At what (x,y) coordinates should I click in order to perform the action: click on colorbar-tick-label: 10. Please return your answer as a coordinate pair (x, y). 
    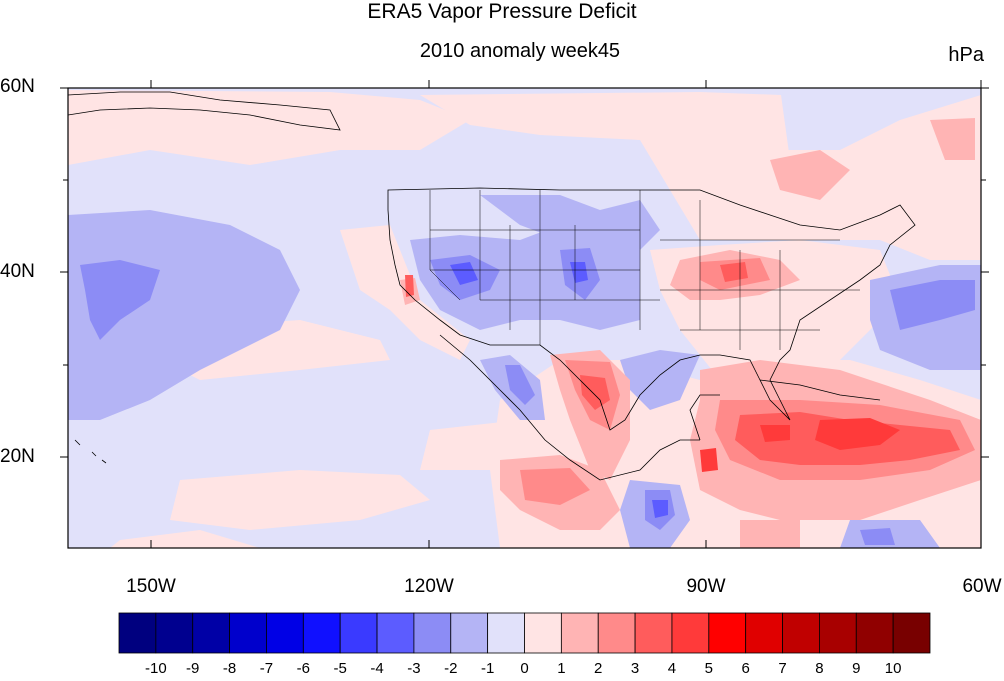
    Looking at the image, I should click on (893, 668).